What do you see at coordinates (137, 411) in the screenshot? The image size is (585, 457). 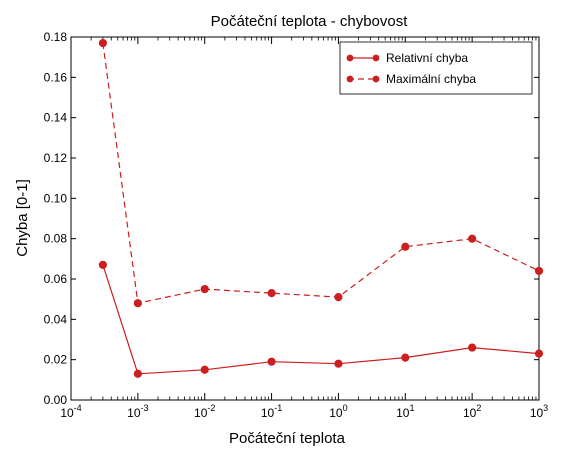 I see `x-tick-label: 10⁻³` at bounding box center [137, 411].